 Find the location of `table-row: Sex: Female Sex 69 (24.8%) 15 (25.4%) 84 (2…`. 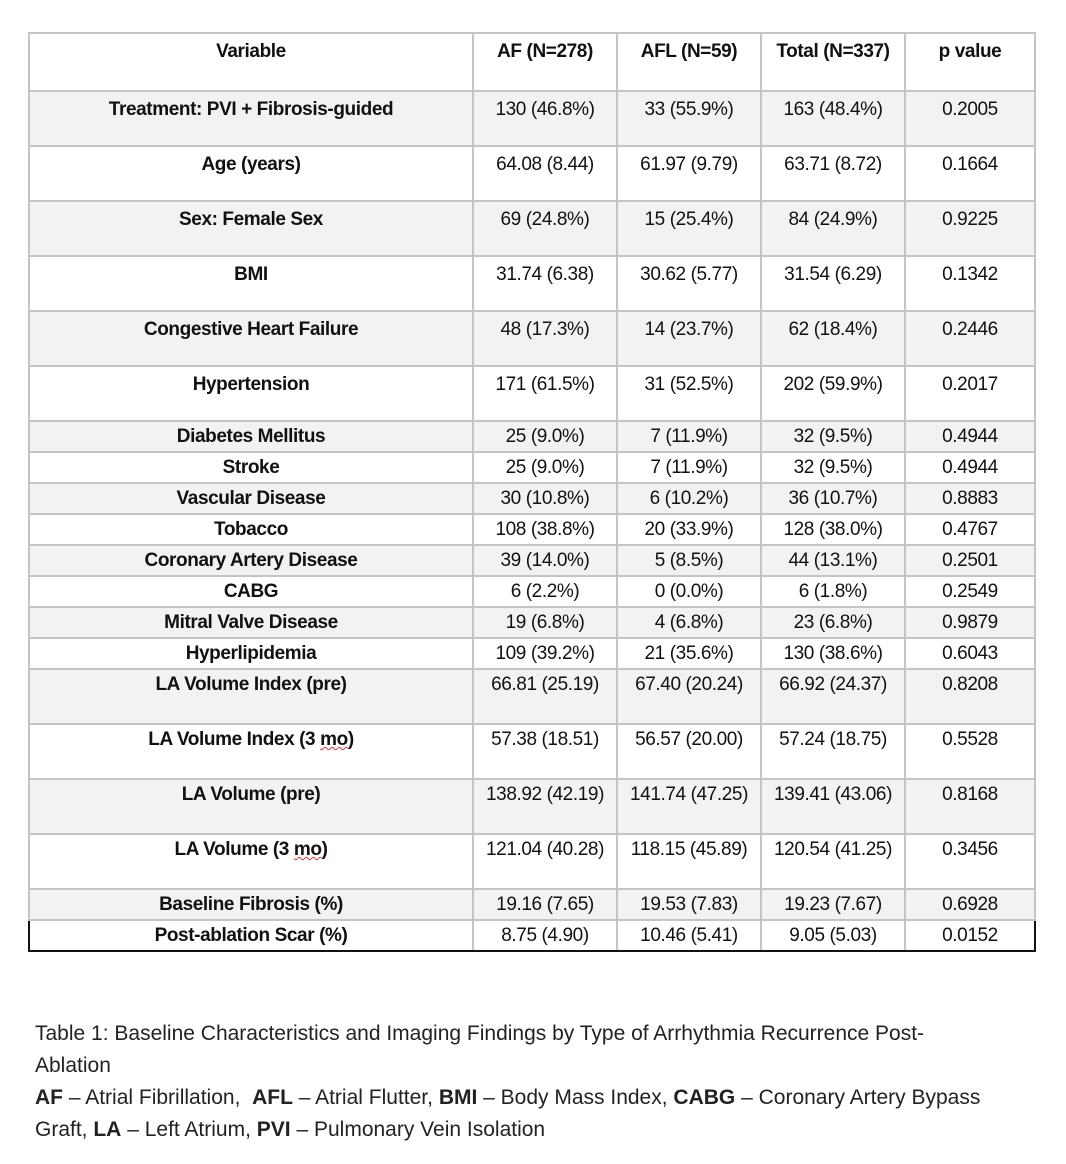

table-row: Sex: Female Sex 69 (24.8%) 15 (25.4%) 84 (2… is located at coordinates (532, 228).